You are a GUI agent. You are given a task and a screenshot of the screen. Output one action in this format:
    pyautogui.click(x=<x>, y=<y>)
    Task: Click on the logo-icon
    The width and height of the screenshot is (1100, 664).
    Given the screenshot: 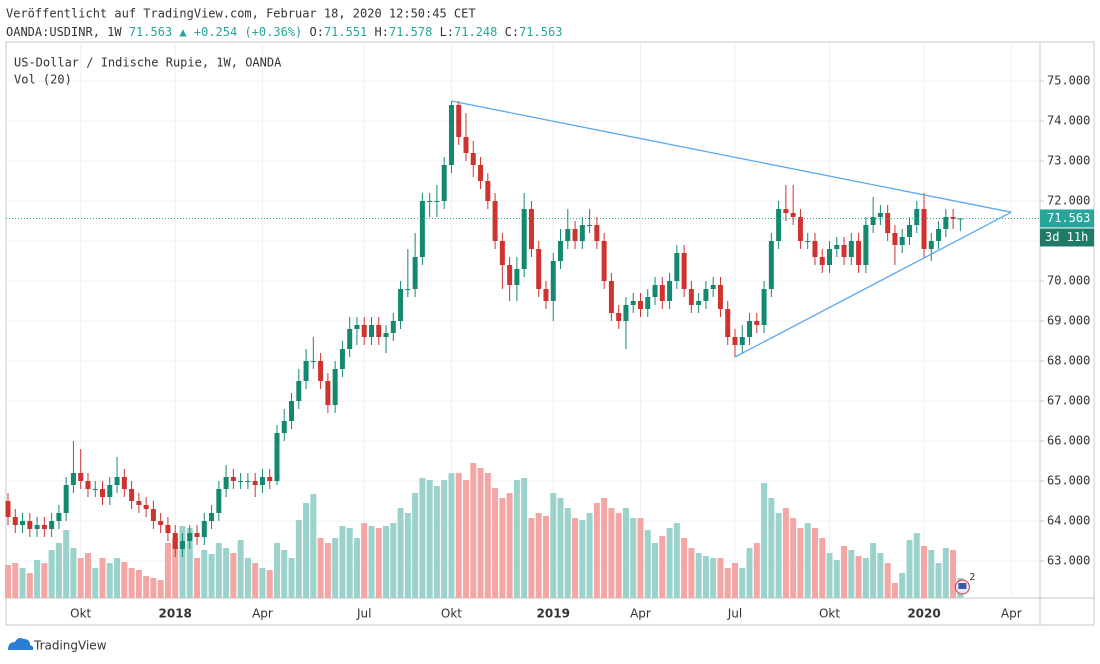 What is the action you would take?
    pyautogui.click(x=21, y=644)
    